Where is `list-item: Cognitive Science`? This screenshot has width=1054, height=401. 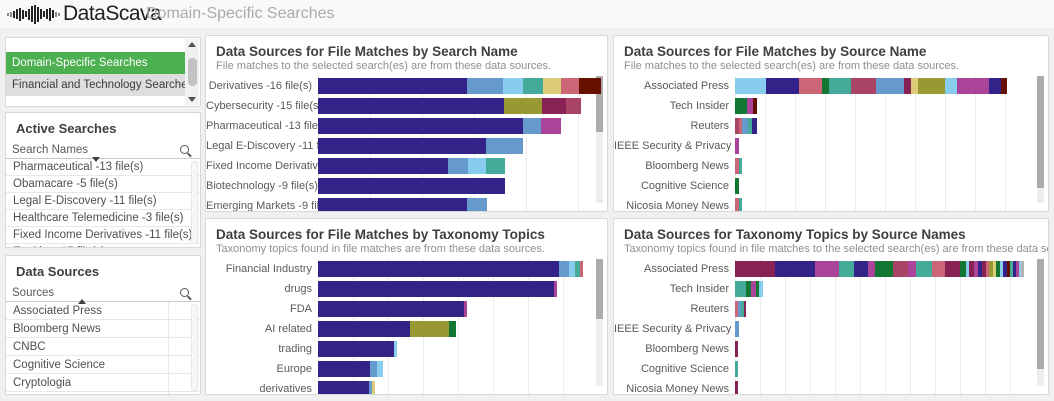 list-item: Cognitive Science is located at coordinates (103, 365).